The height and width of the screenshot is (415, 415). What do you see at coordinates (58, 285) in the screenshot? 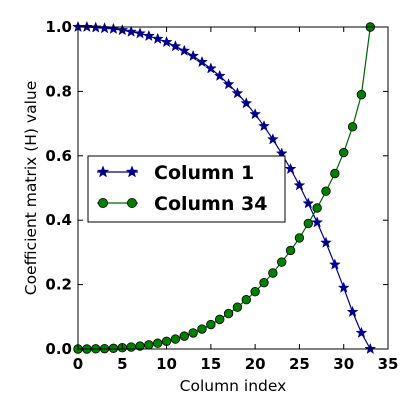
I see `y-tick-label: 0.2` at bounding box center [58, 285].